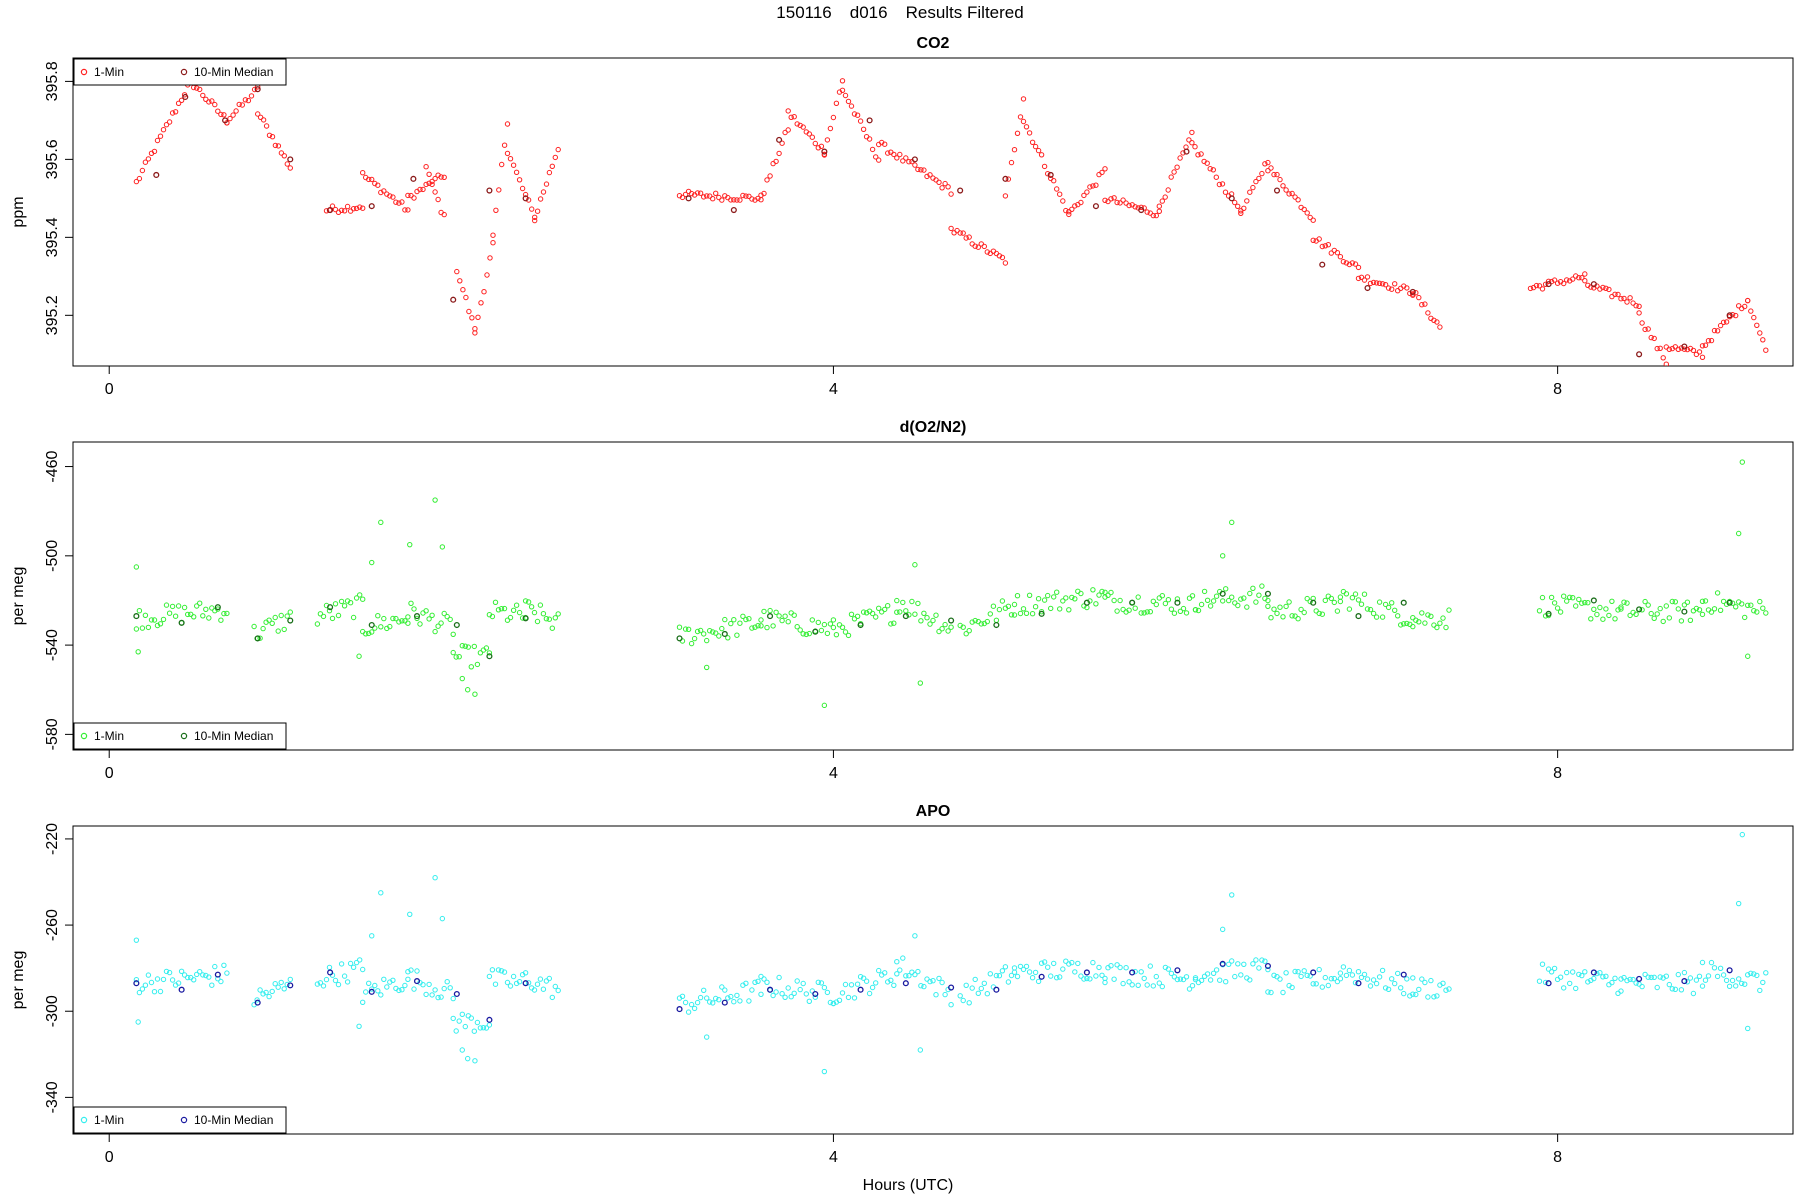  Describe the element at coordinates (965, 12) in the screenshot. I see `title-text: Results Filtered` at that location.